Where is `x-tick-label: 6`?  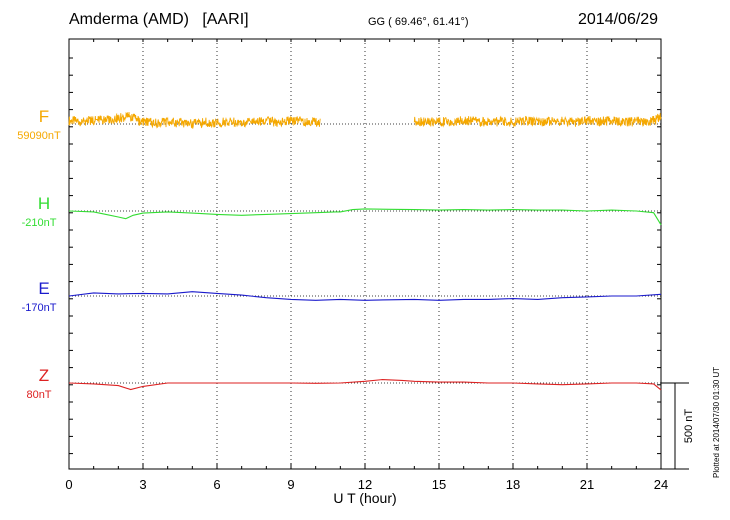
x-tick-label: 6 is located at coordinates (216, 484).